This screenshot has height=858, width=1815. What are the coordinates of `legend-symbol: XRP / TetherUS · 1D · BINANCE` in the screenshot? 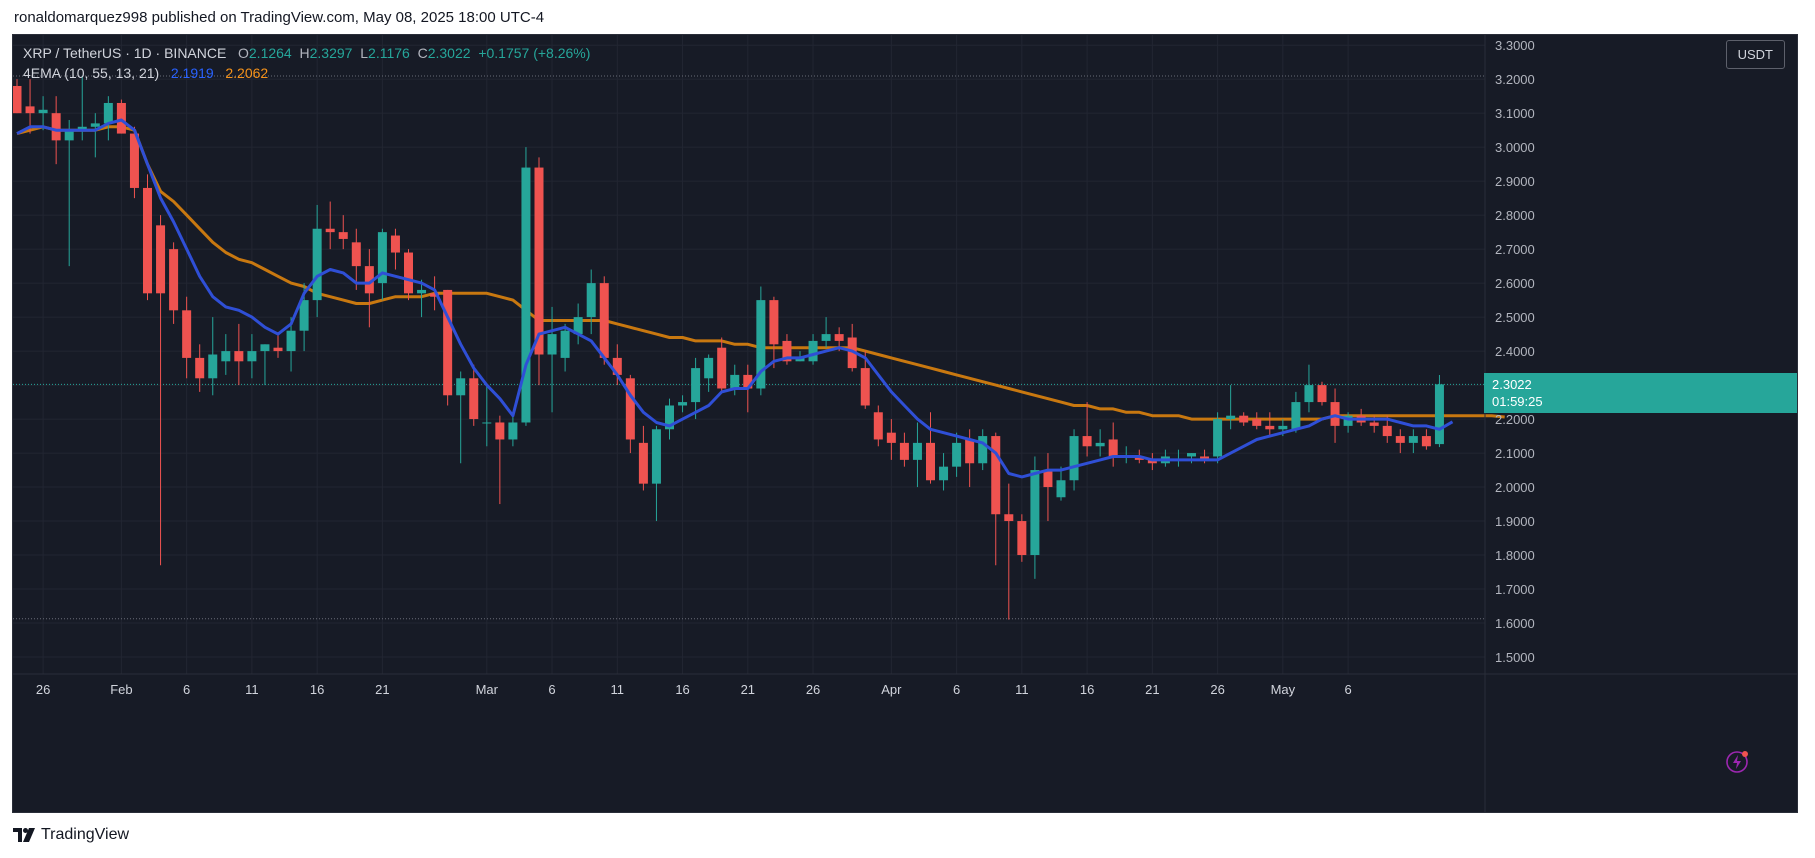 It's located at (125, 53).